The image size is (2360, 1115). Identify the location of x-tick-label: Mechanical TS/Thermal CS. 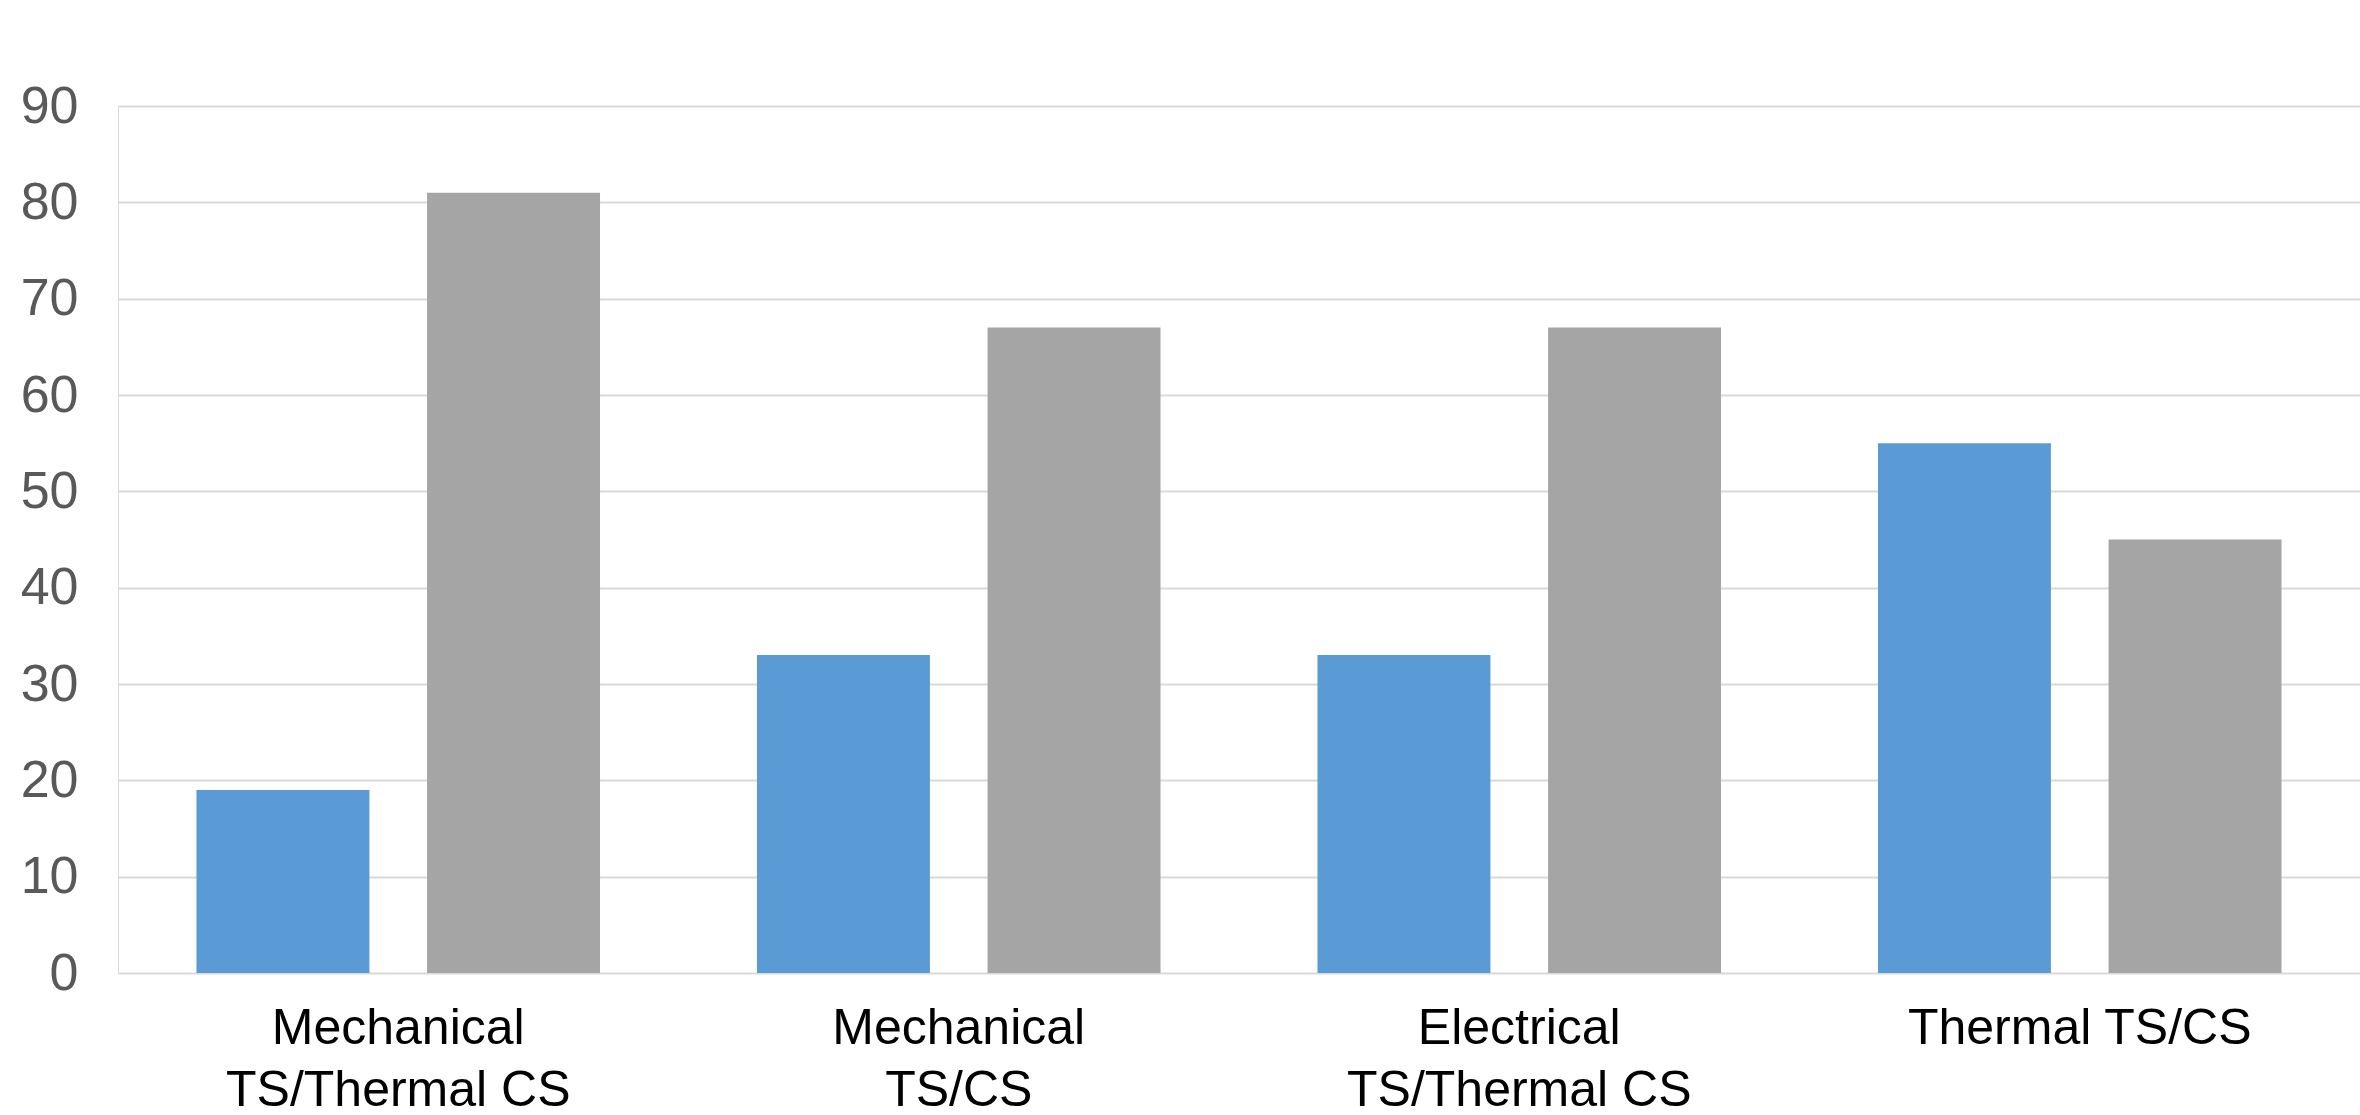
(398, 1056).